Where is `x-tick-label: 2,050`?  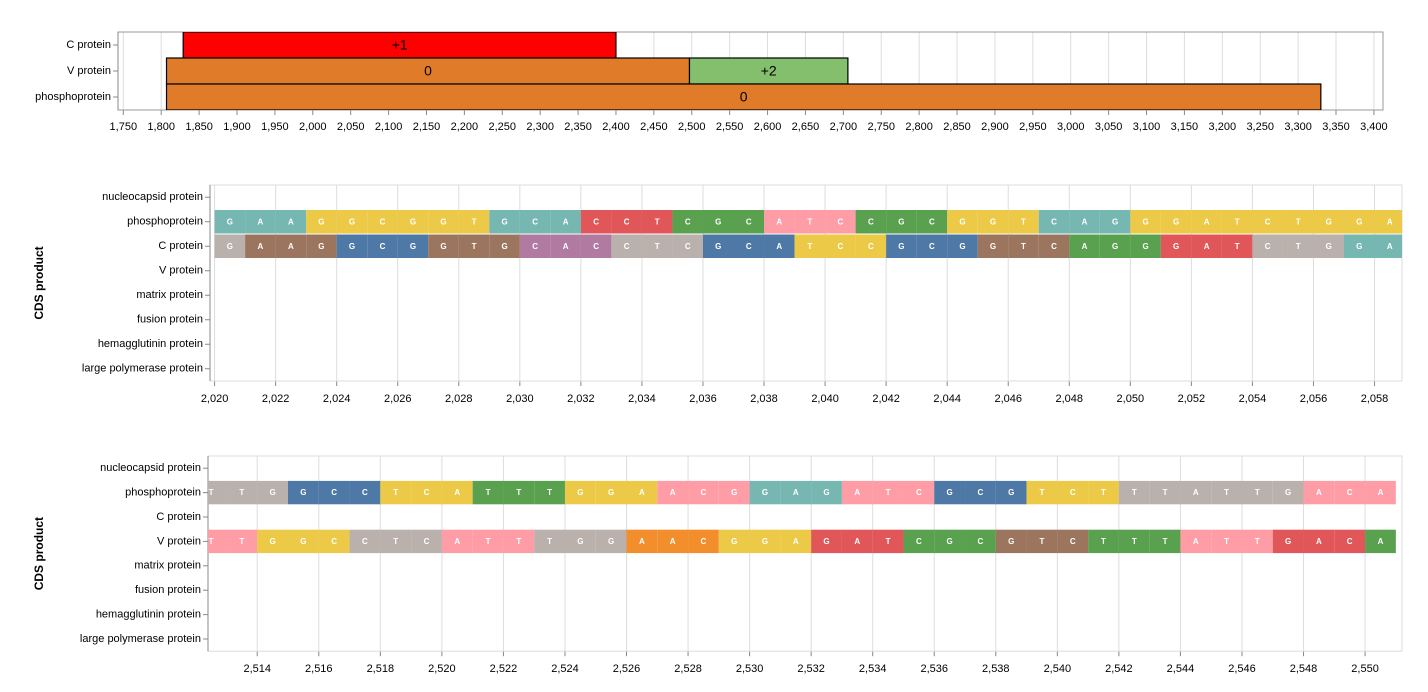 x-tick-label: 2,050 is located at coordinates (1131, 399).